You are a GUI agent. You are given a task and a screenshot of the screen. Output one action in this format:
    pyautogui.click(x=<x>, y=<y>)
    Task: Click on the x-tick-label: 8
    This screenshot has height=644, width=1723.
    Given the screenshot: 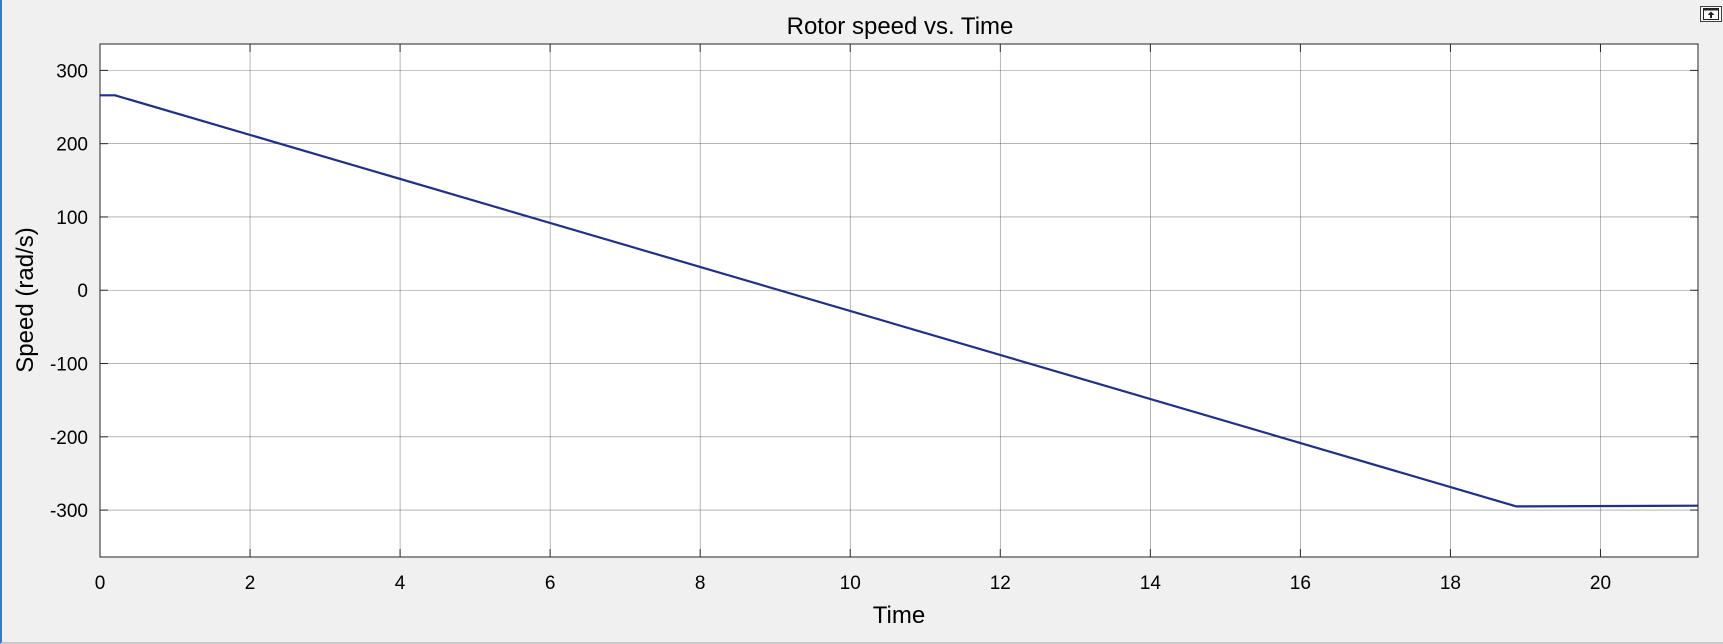 What is the action you would take?
    pyautogui.click(x=700, y=583)
    